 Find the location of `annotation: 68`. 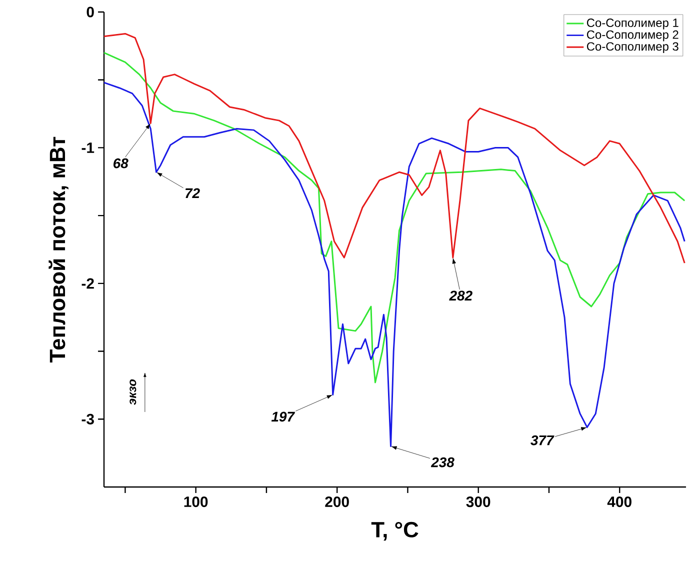

annotation: 68 is located at coordinates (121, 163).